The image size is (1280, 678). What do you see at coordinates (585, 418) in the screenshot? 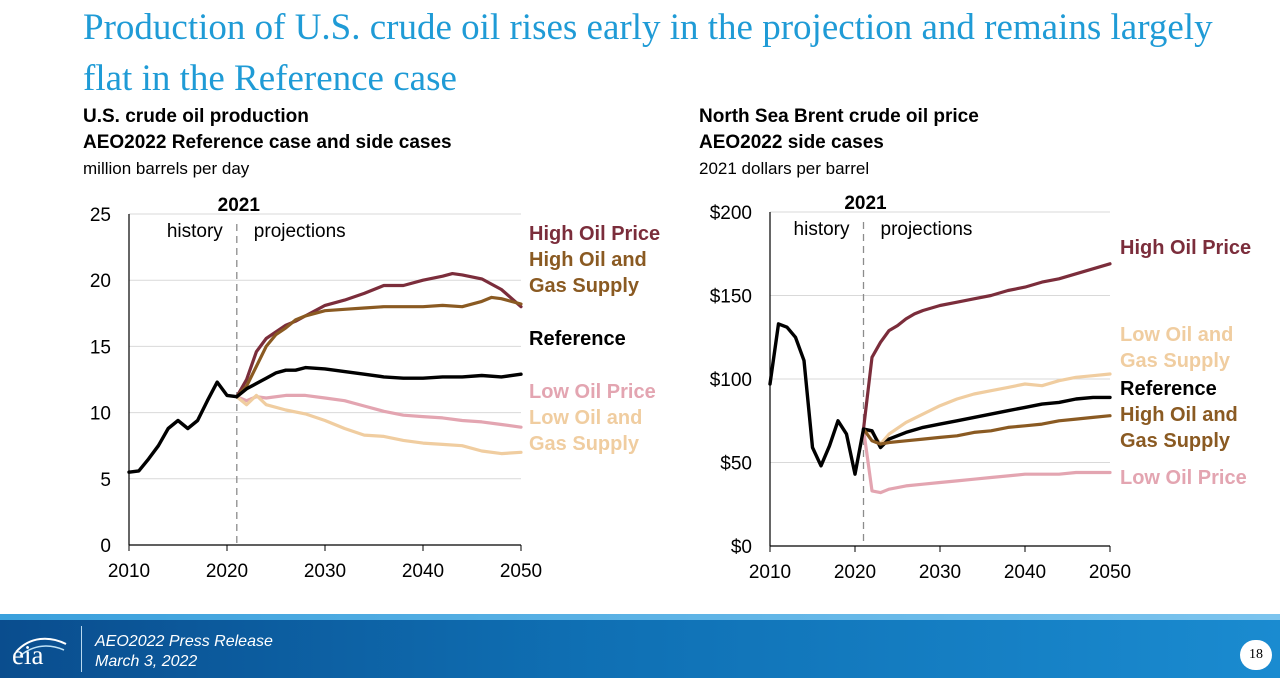
I see `production-series-label-line: Low Oil and` at bounding box center [585, 418].